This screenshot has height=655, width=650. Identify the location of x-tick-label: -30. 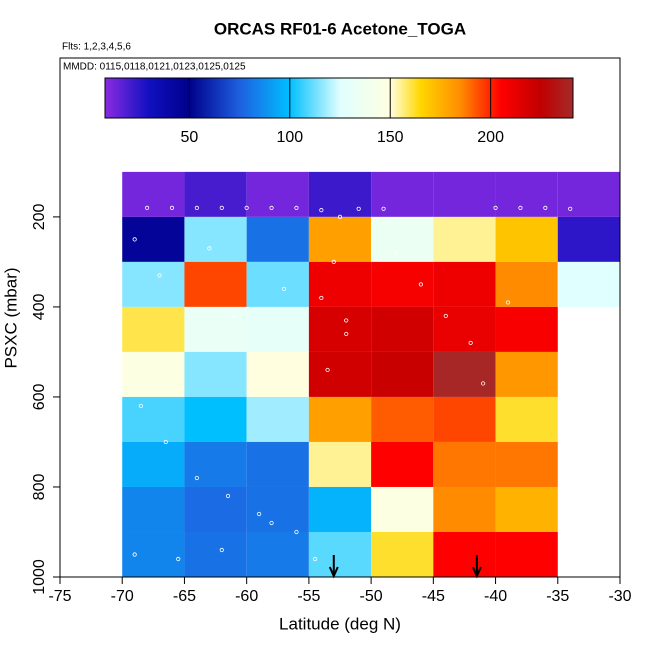
(619, 596).